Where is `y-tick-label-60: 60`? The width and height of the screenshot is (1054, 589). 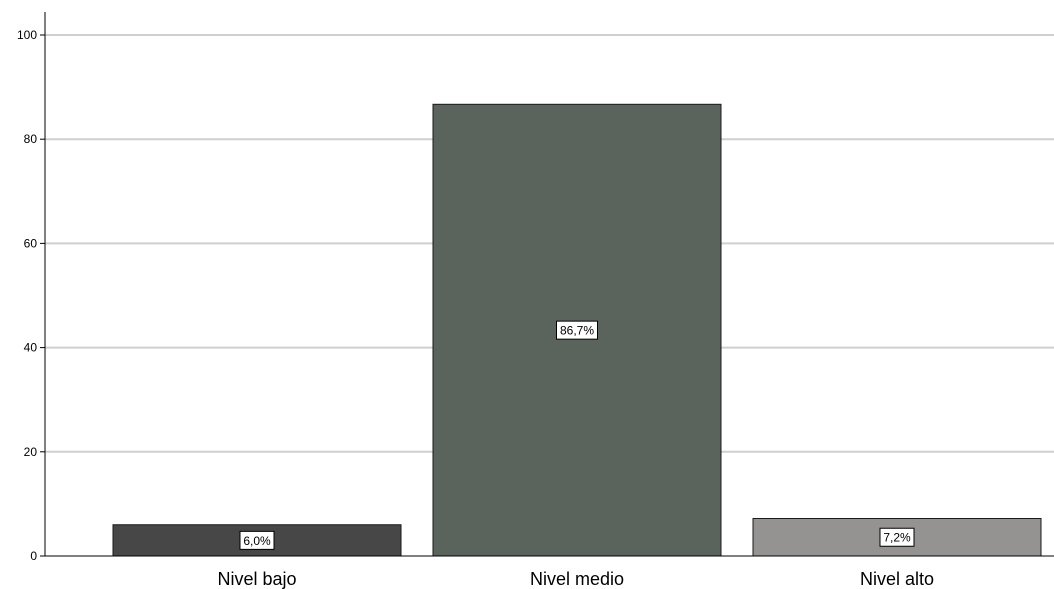
y-tick-label-60: 60 is located at coordinates (31, 243).